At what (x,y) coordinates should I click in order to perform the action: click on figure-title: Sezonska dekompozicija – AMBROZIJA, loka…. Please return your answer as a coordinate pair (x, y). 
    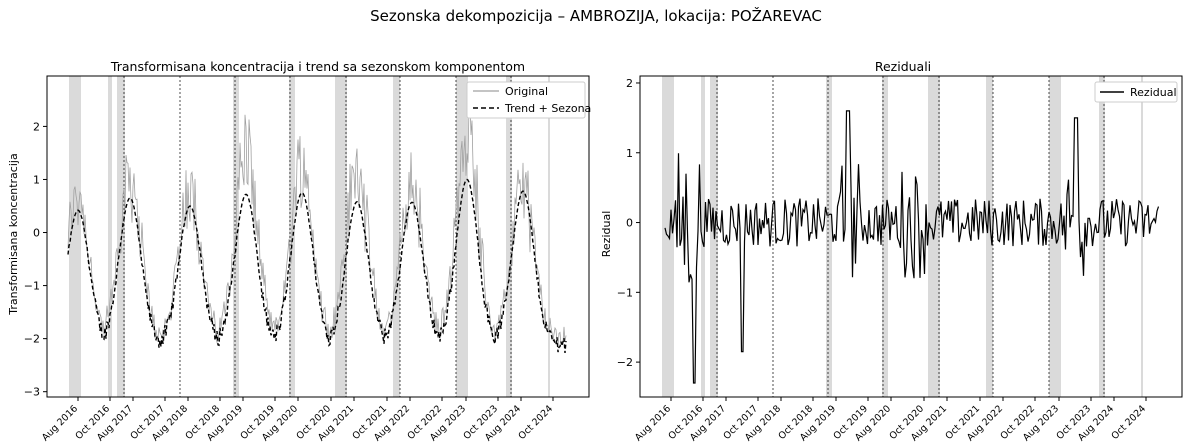
    Looking at the image, I should click on (596, 15).